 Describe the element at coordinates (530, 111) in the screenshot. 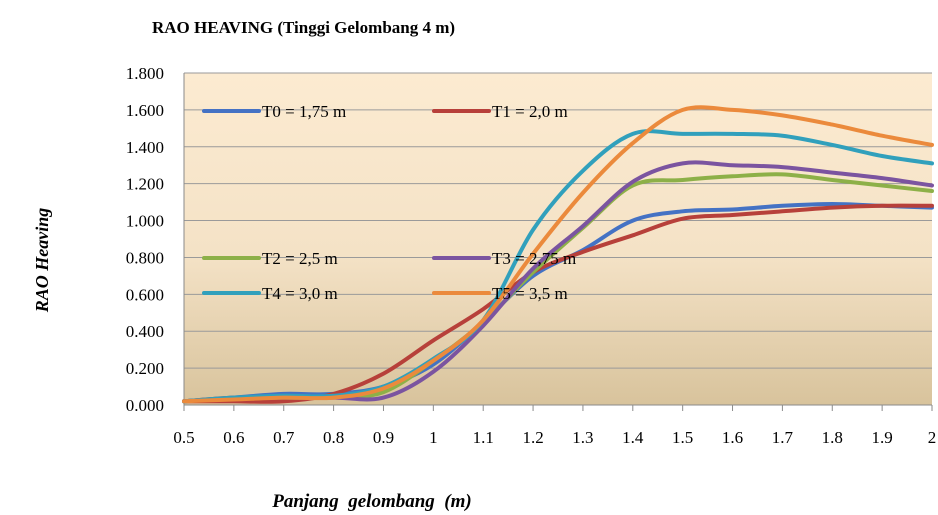

I see `legend-label: T1 = 2,0 m` at that location.